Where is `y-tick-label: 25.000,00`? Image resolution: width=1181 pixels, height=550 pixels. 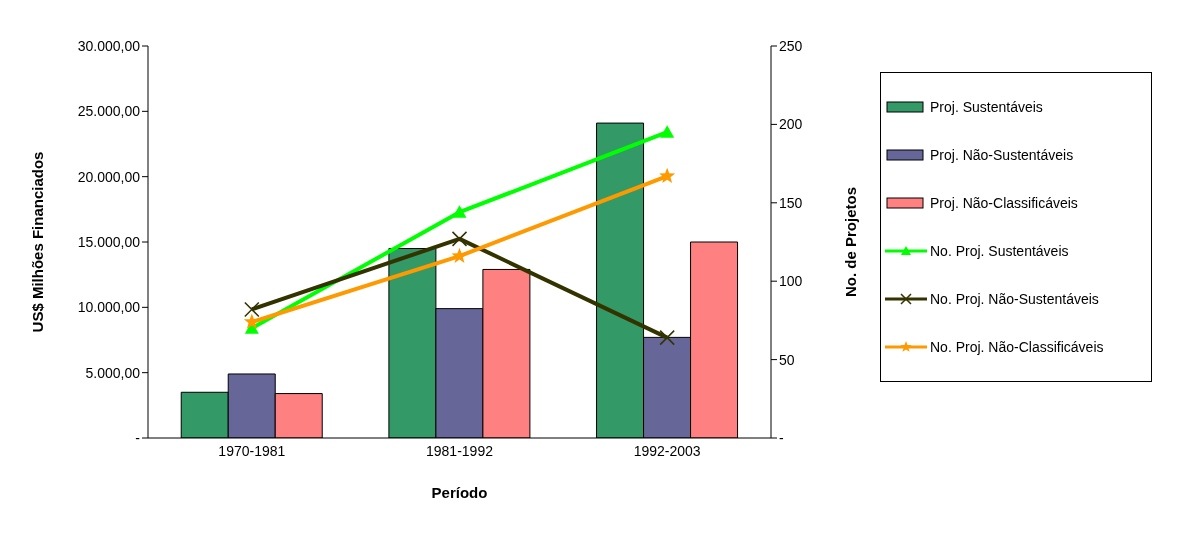 y-tick-label: 25.000,00 is located at coordinates (109, 111).